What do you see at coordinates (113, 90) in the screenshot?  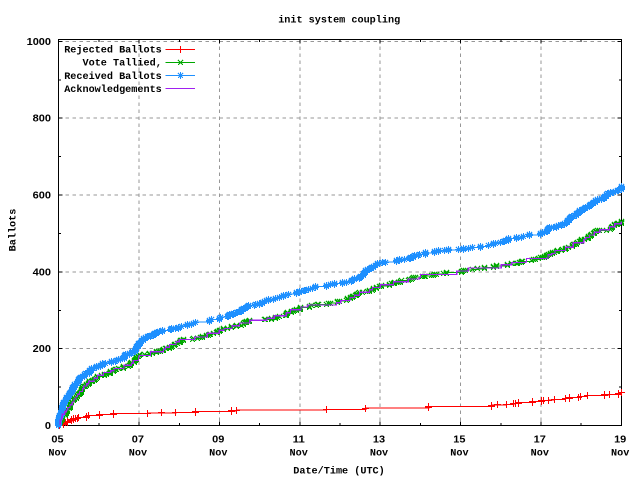 I see `svg-text: Acknowledgements` at bounding box center [113, 90].